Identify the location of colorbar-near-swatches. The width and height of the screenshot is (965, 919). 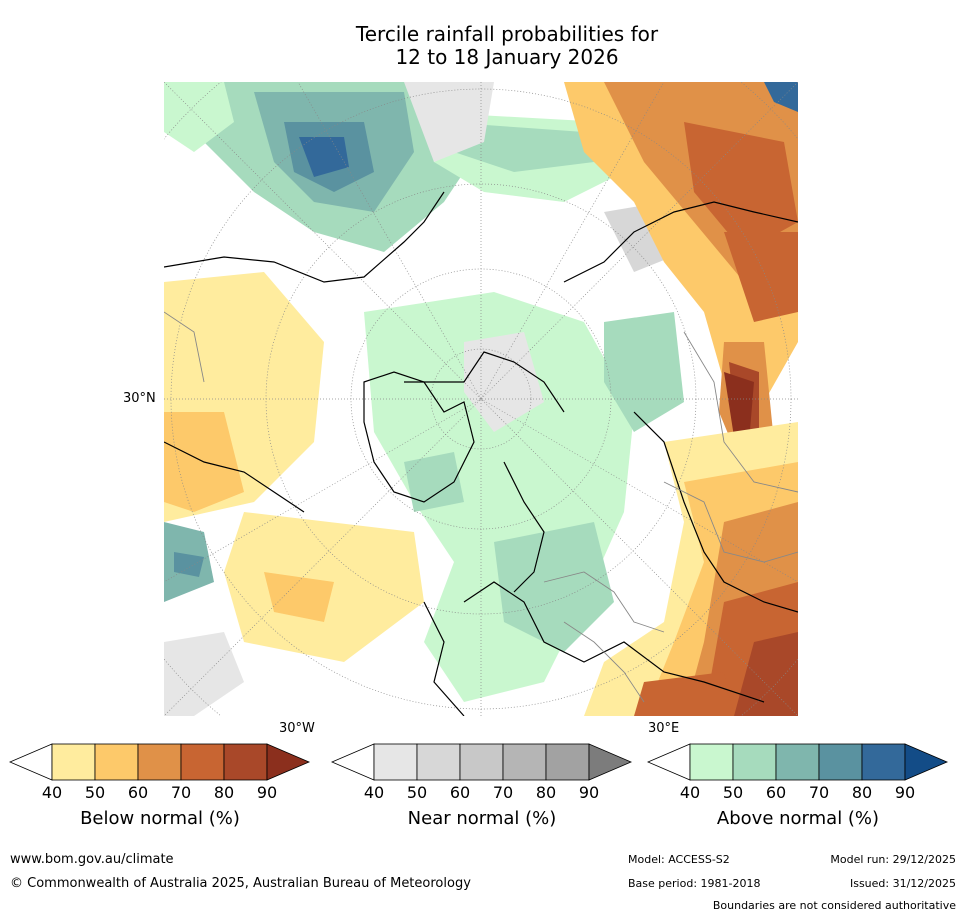
(482, 762).